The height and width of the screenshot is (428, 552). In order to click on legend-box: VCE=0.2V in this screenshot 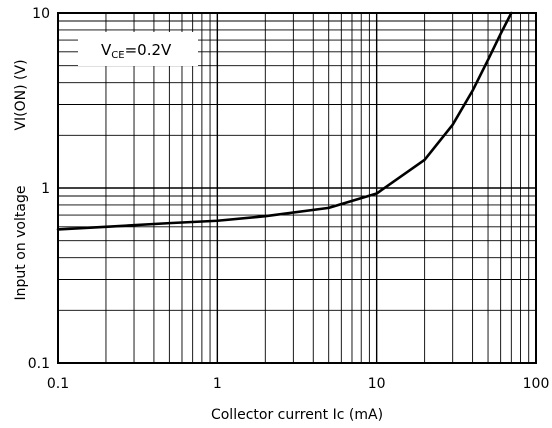, I will do `click(138, 49)`.